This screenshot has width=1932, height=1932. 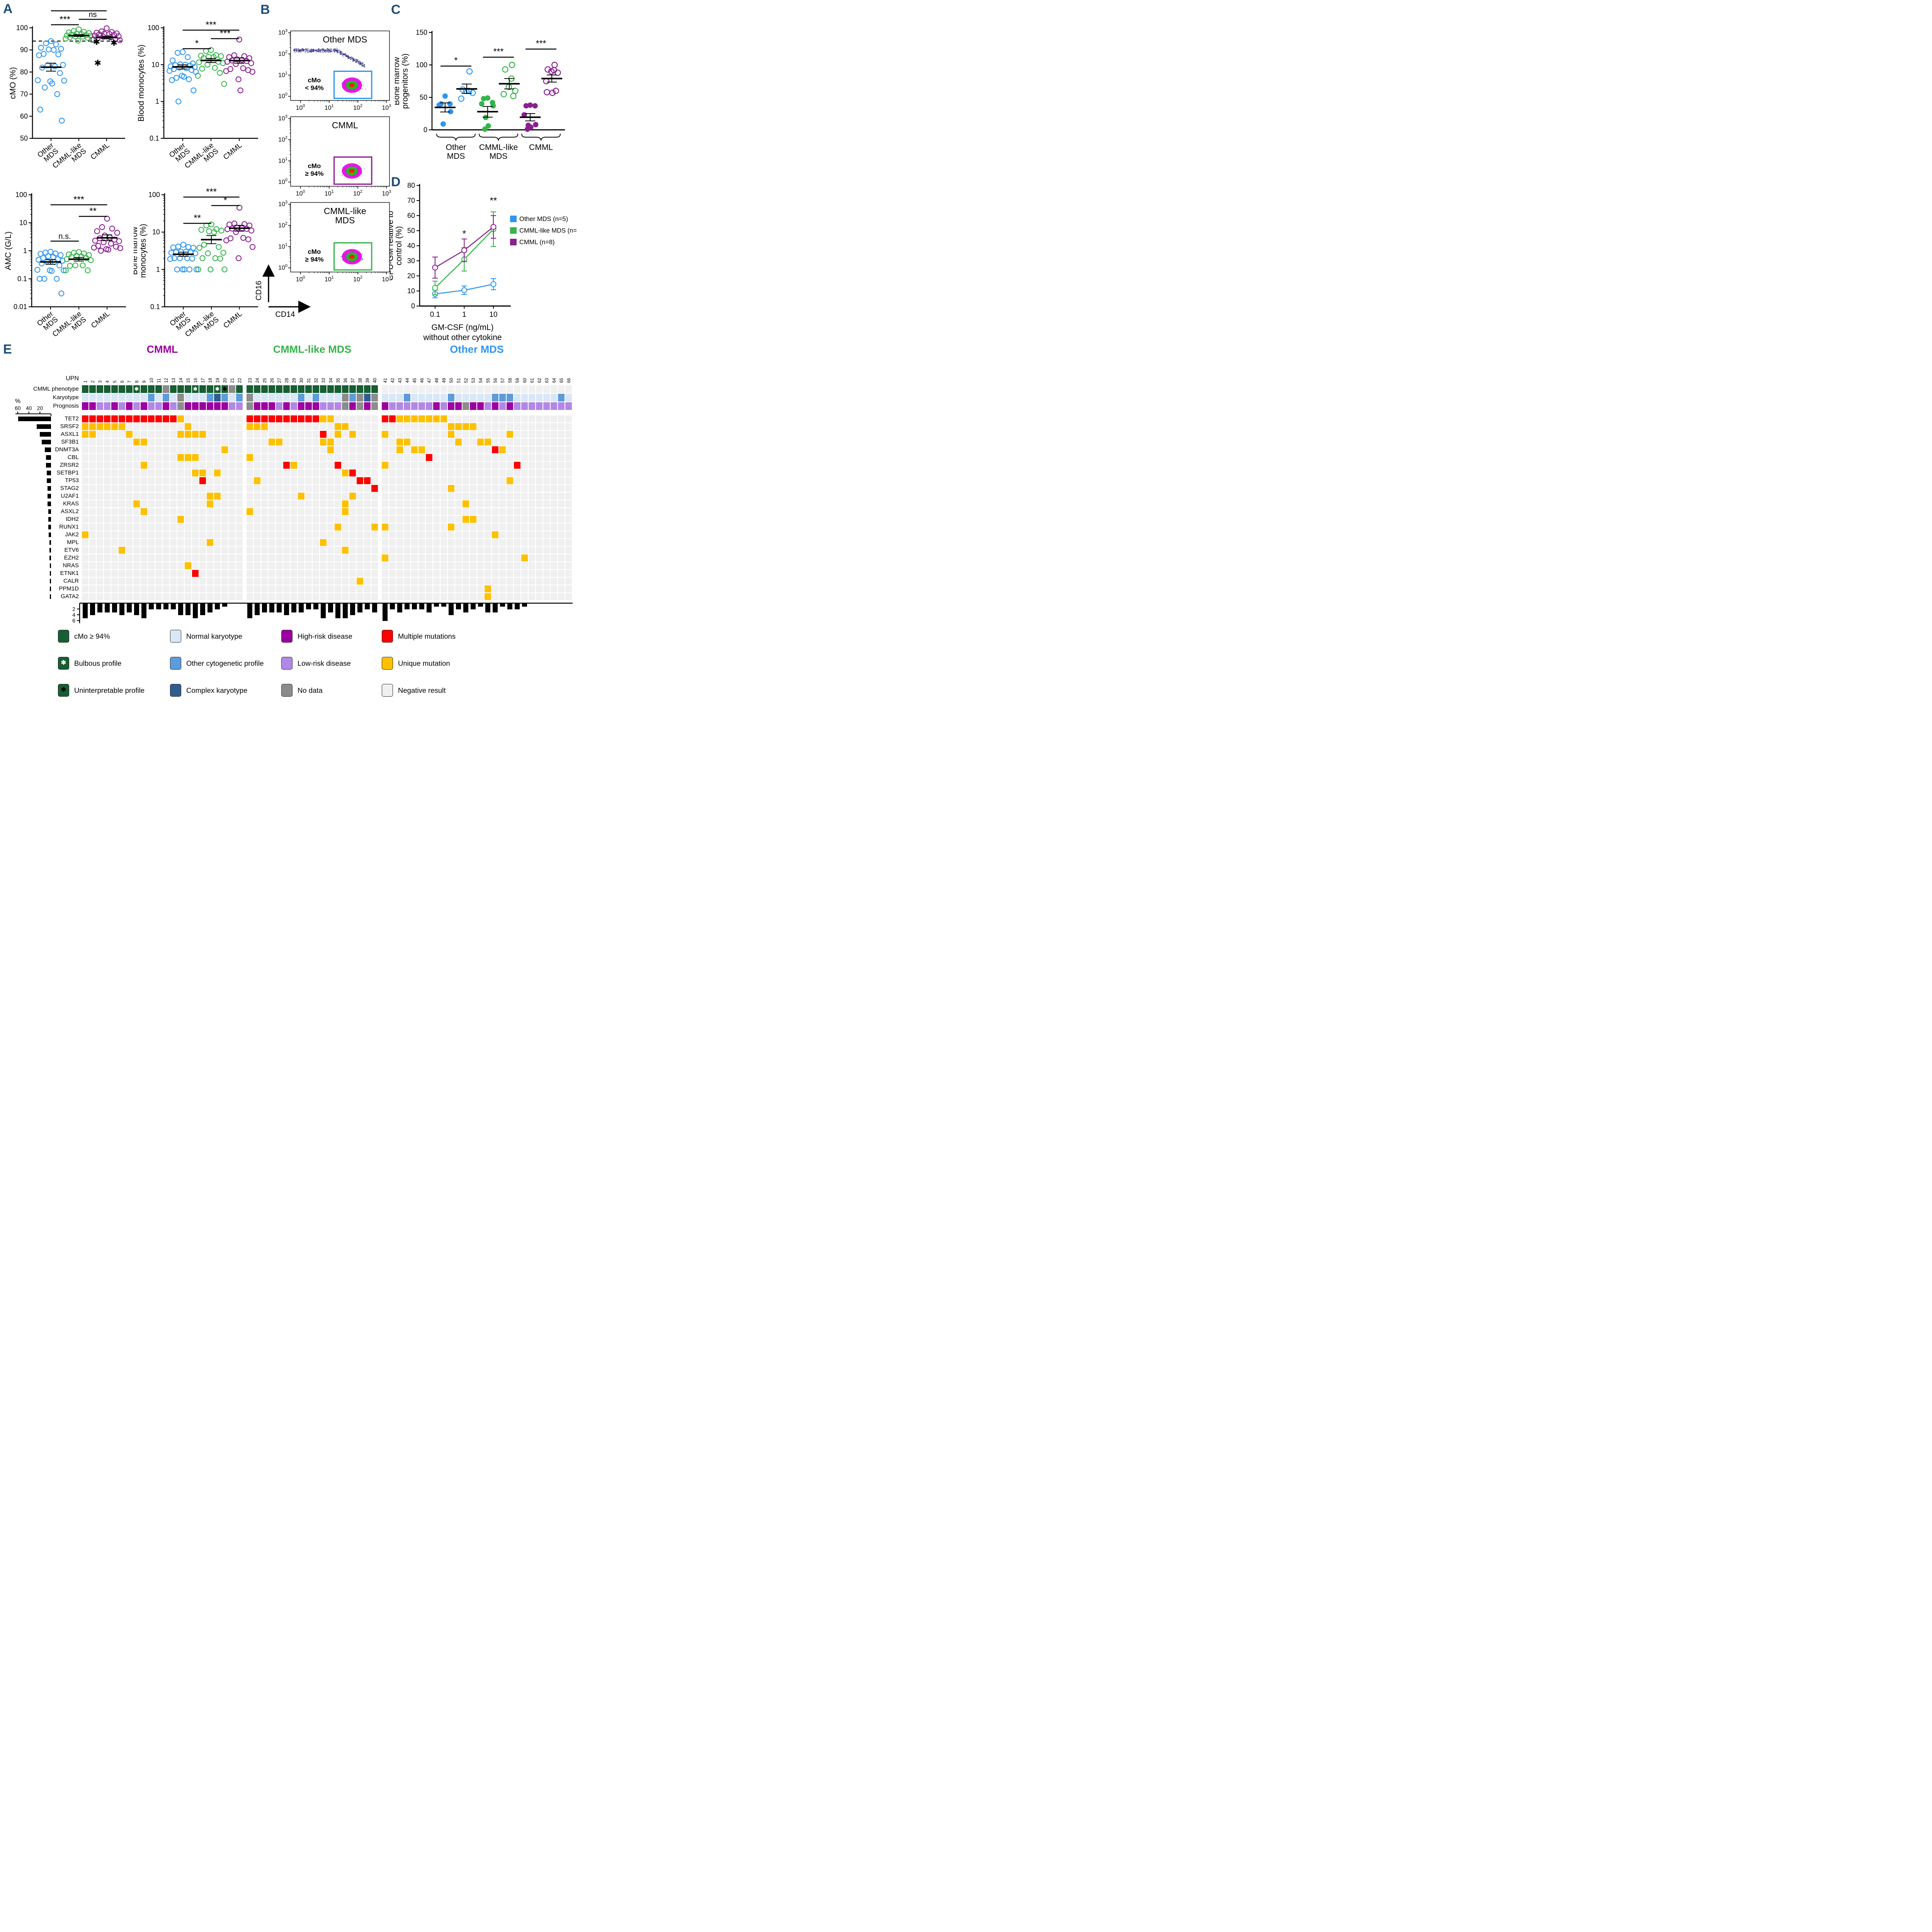 What do you see at coordinates (387, 193) in the screenshot?
I see `svg-text: 103` at bounding box center [387, 193].